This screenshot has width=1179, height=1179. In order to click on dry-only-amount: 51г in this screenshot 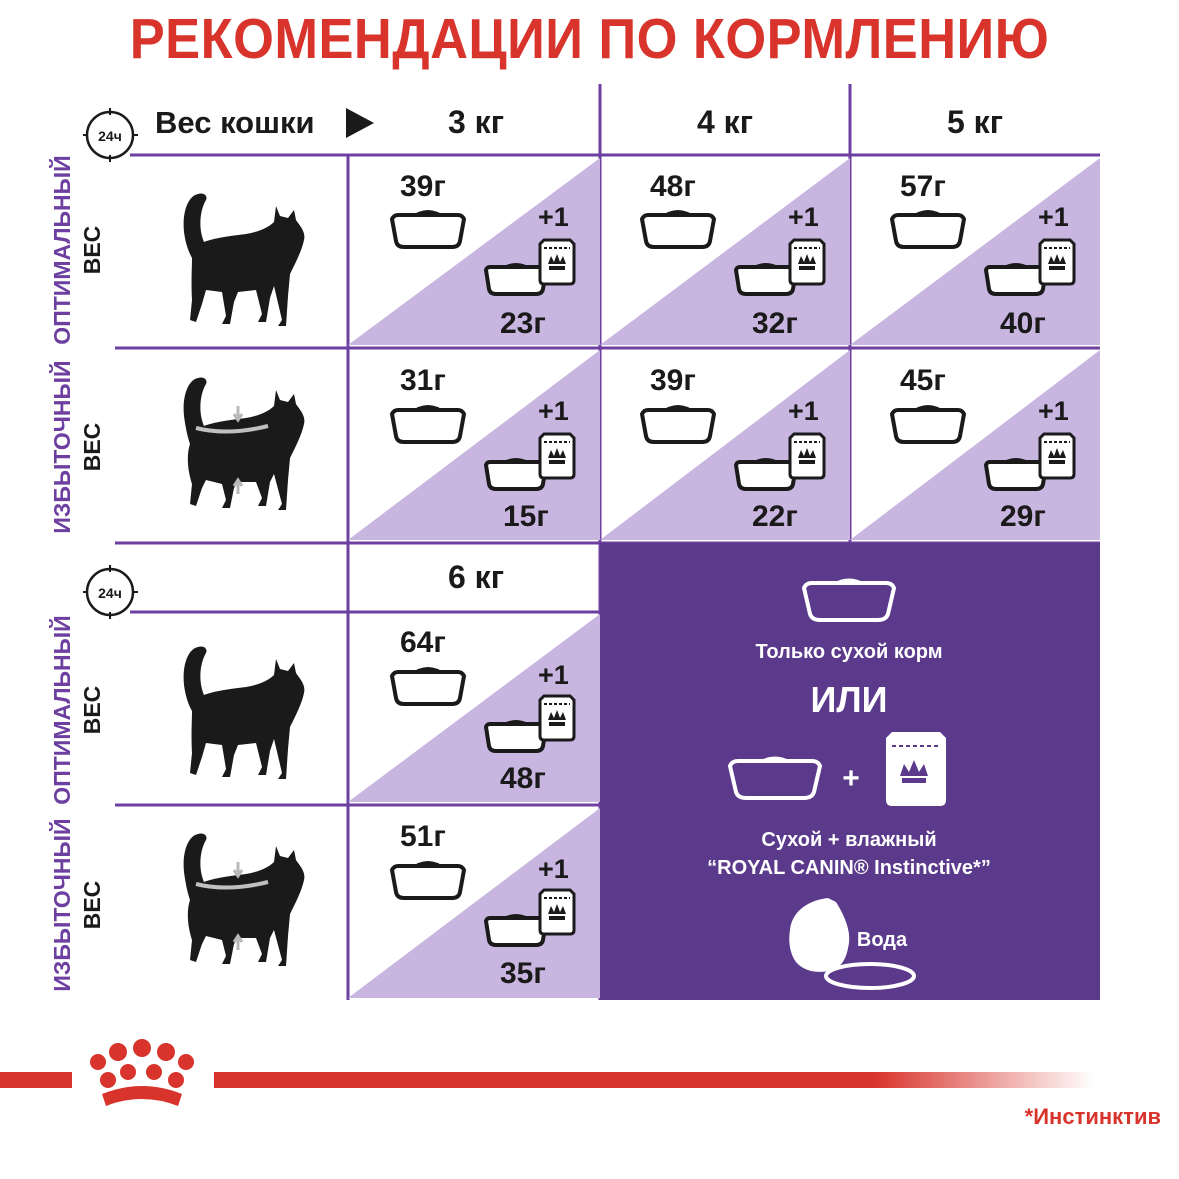, I will do `click(423, 836)`.